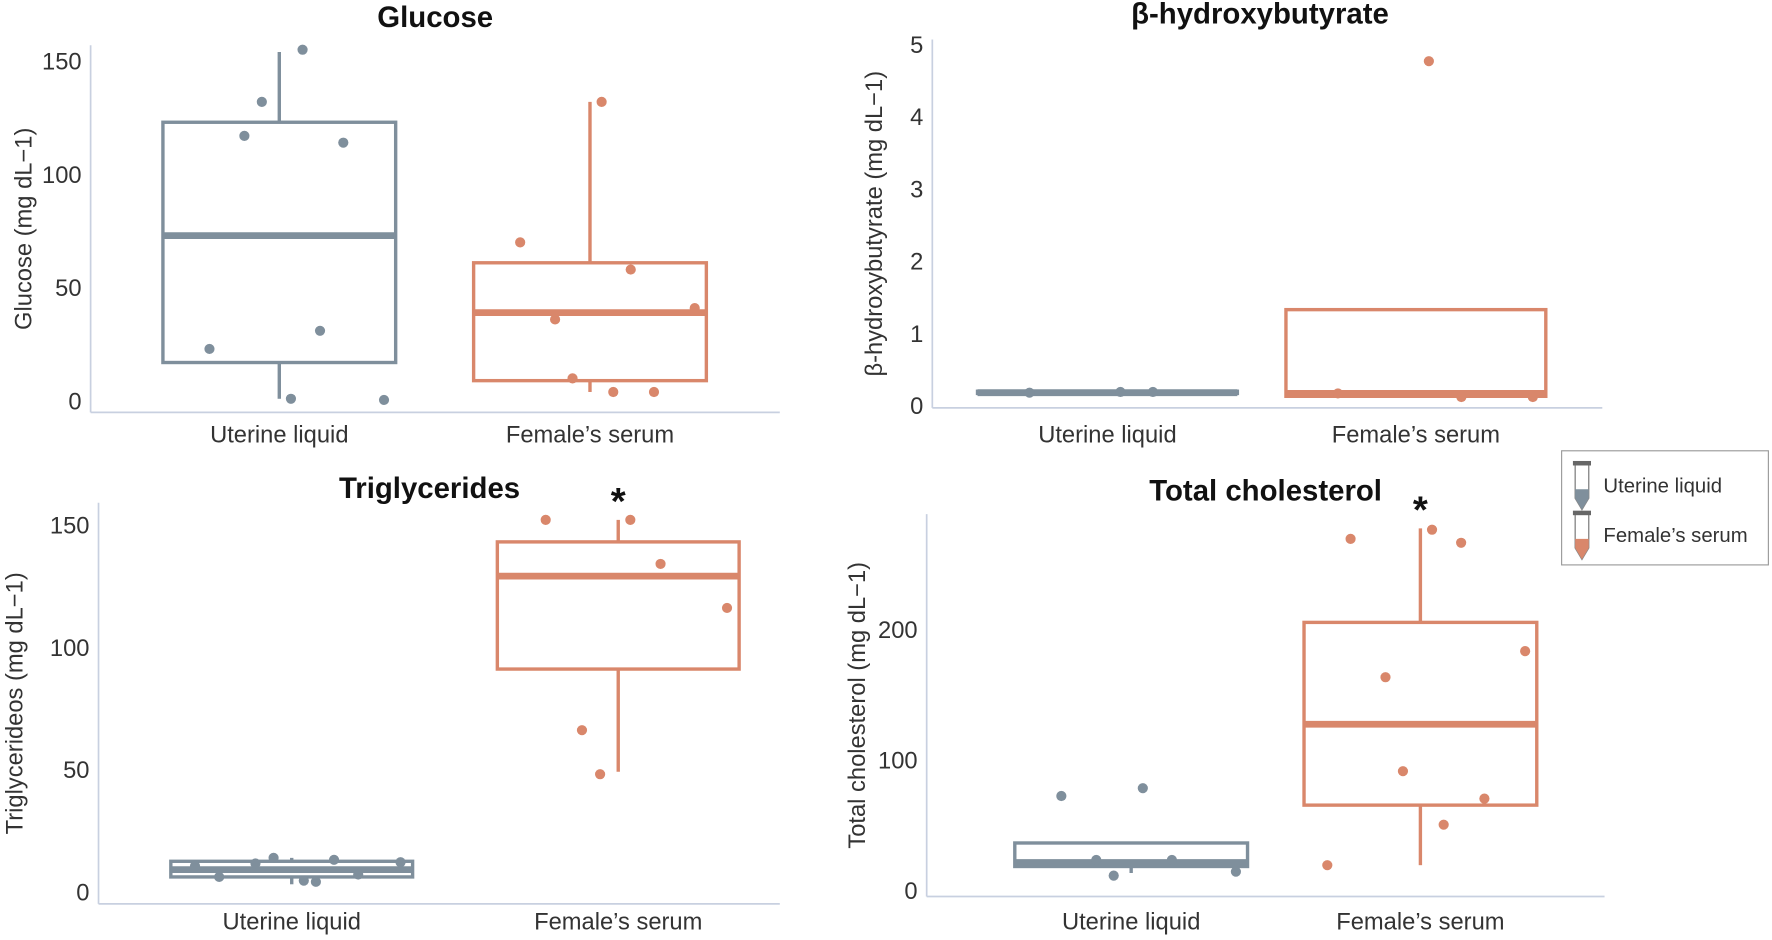 This screenshot has width=1772, height=940. I want to click on legend-label: Female’s serum, so click(1675, 536).